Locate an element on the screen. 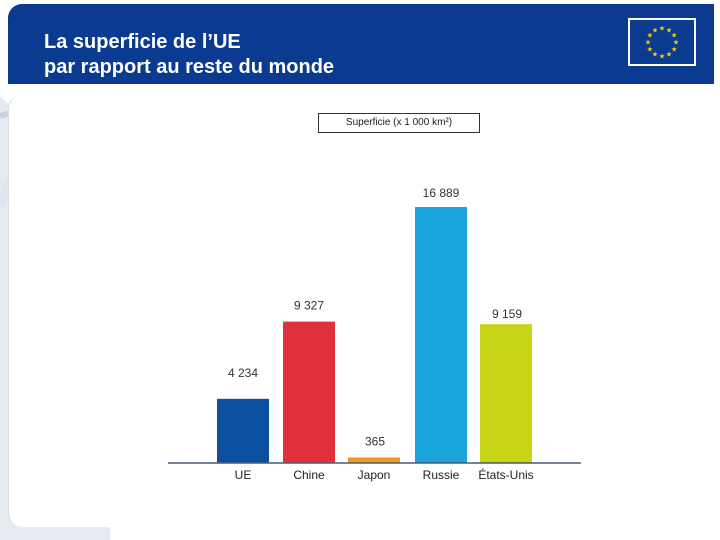 This screenshot has width=720, height=540. value-label-4: 9 159 is located at coordinates (507, 314).